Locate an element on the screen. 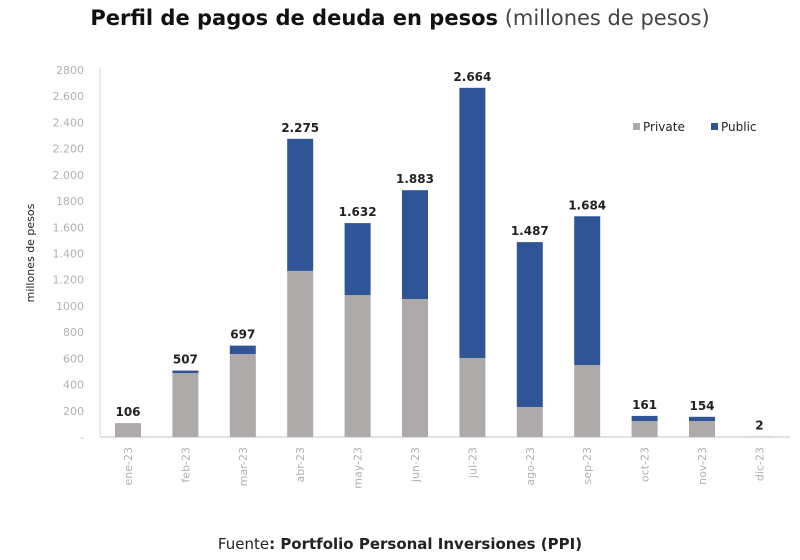  x-tick-label: abr-23 is located at coordinates (300, 465).